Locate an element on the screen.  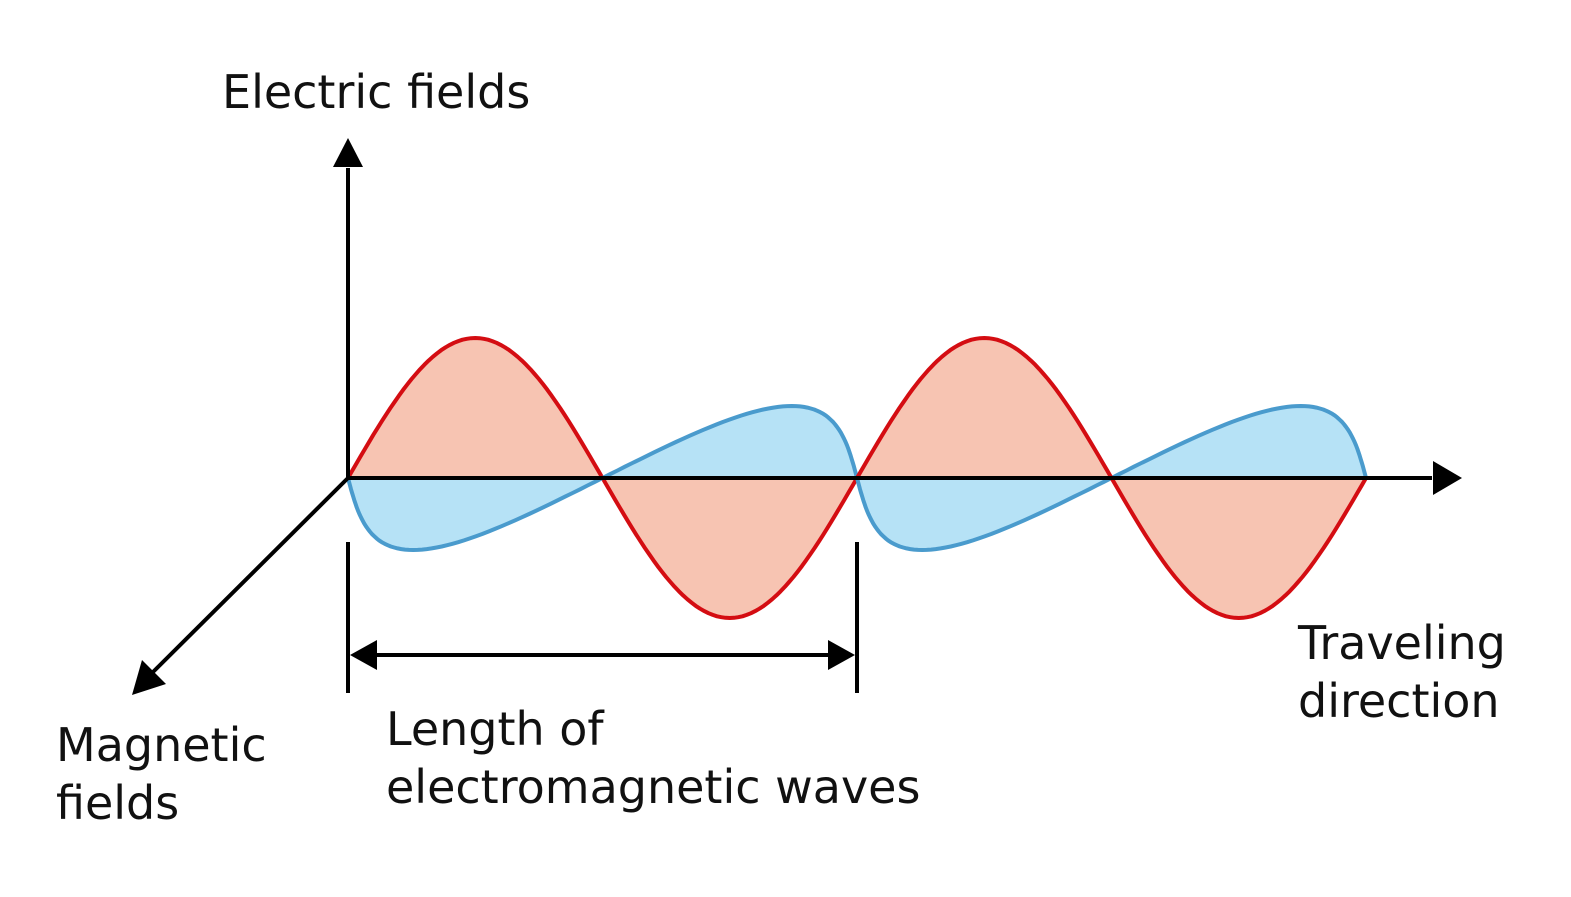
wavelength-left-arrowhead is located at coordinates (363, 655).